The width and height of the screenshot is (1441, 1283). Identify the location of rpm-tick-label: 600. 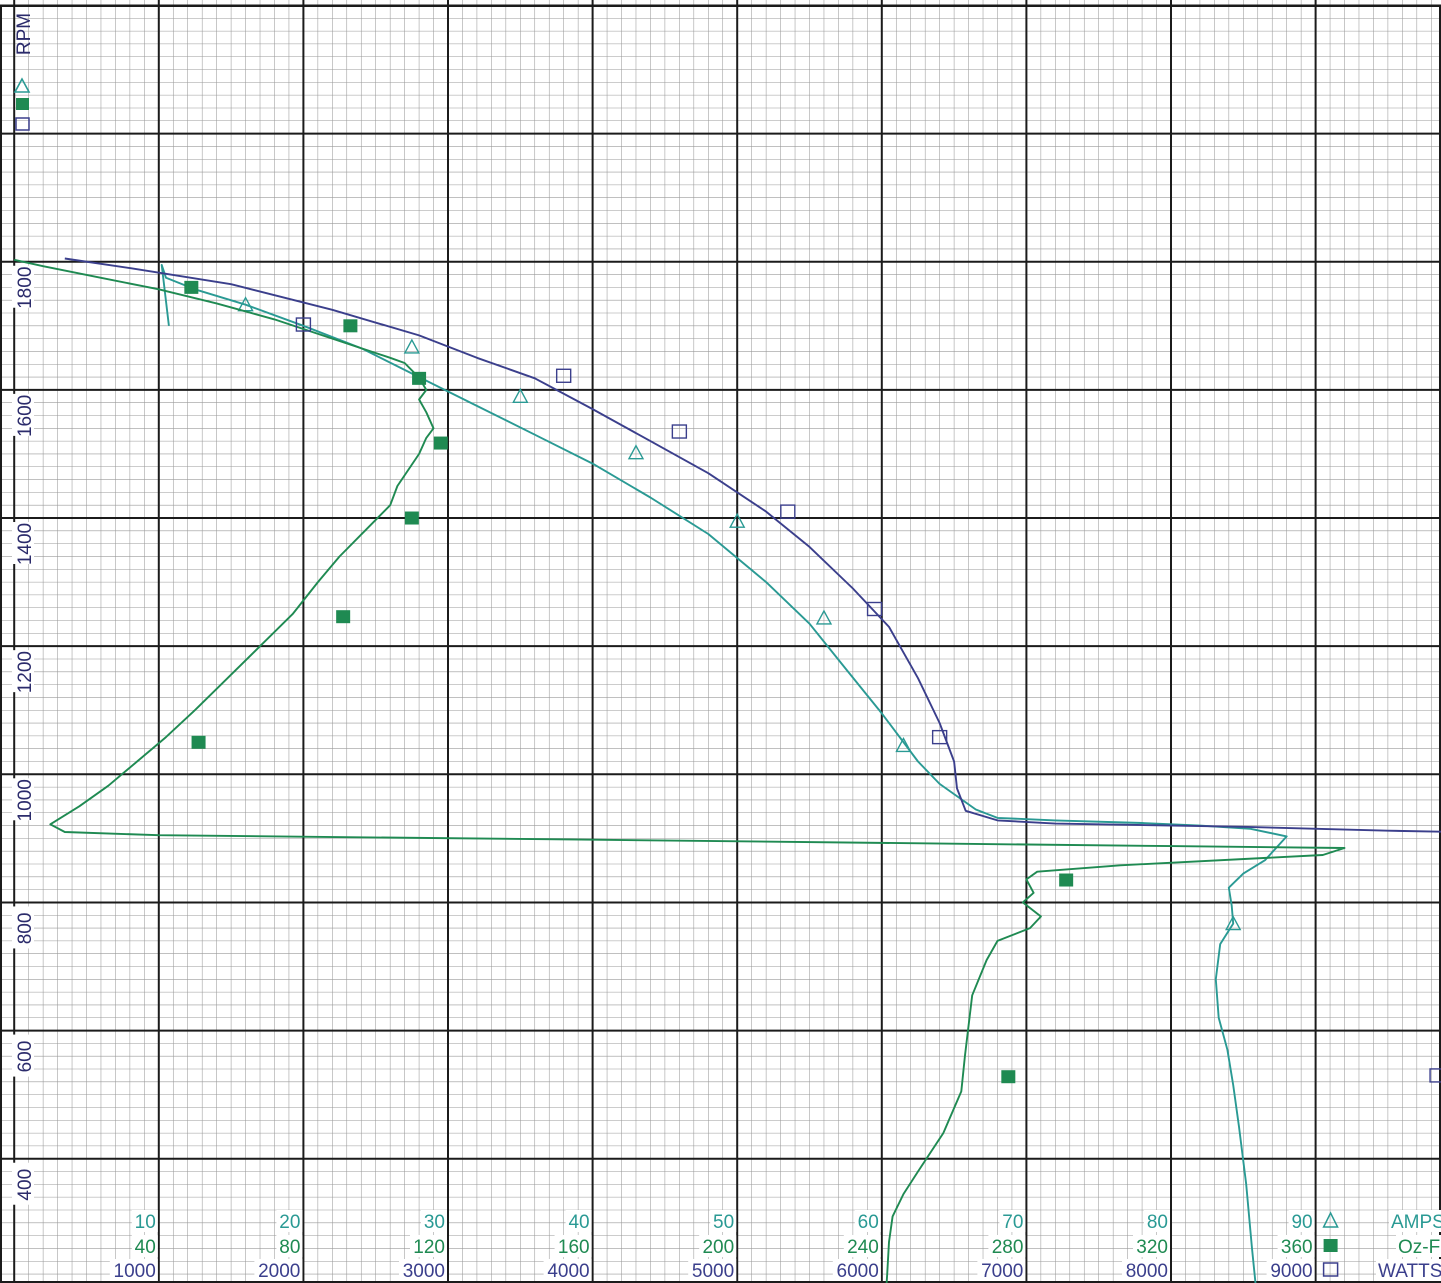
(25, 1057).